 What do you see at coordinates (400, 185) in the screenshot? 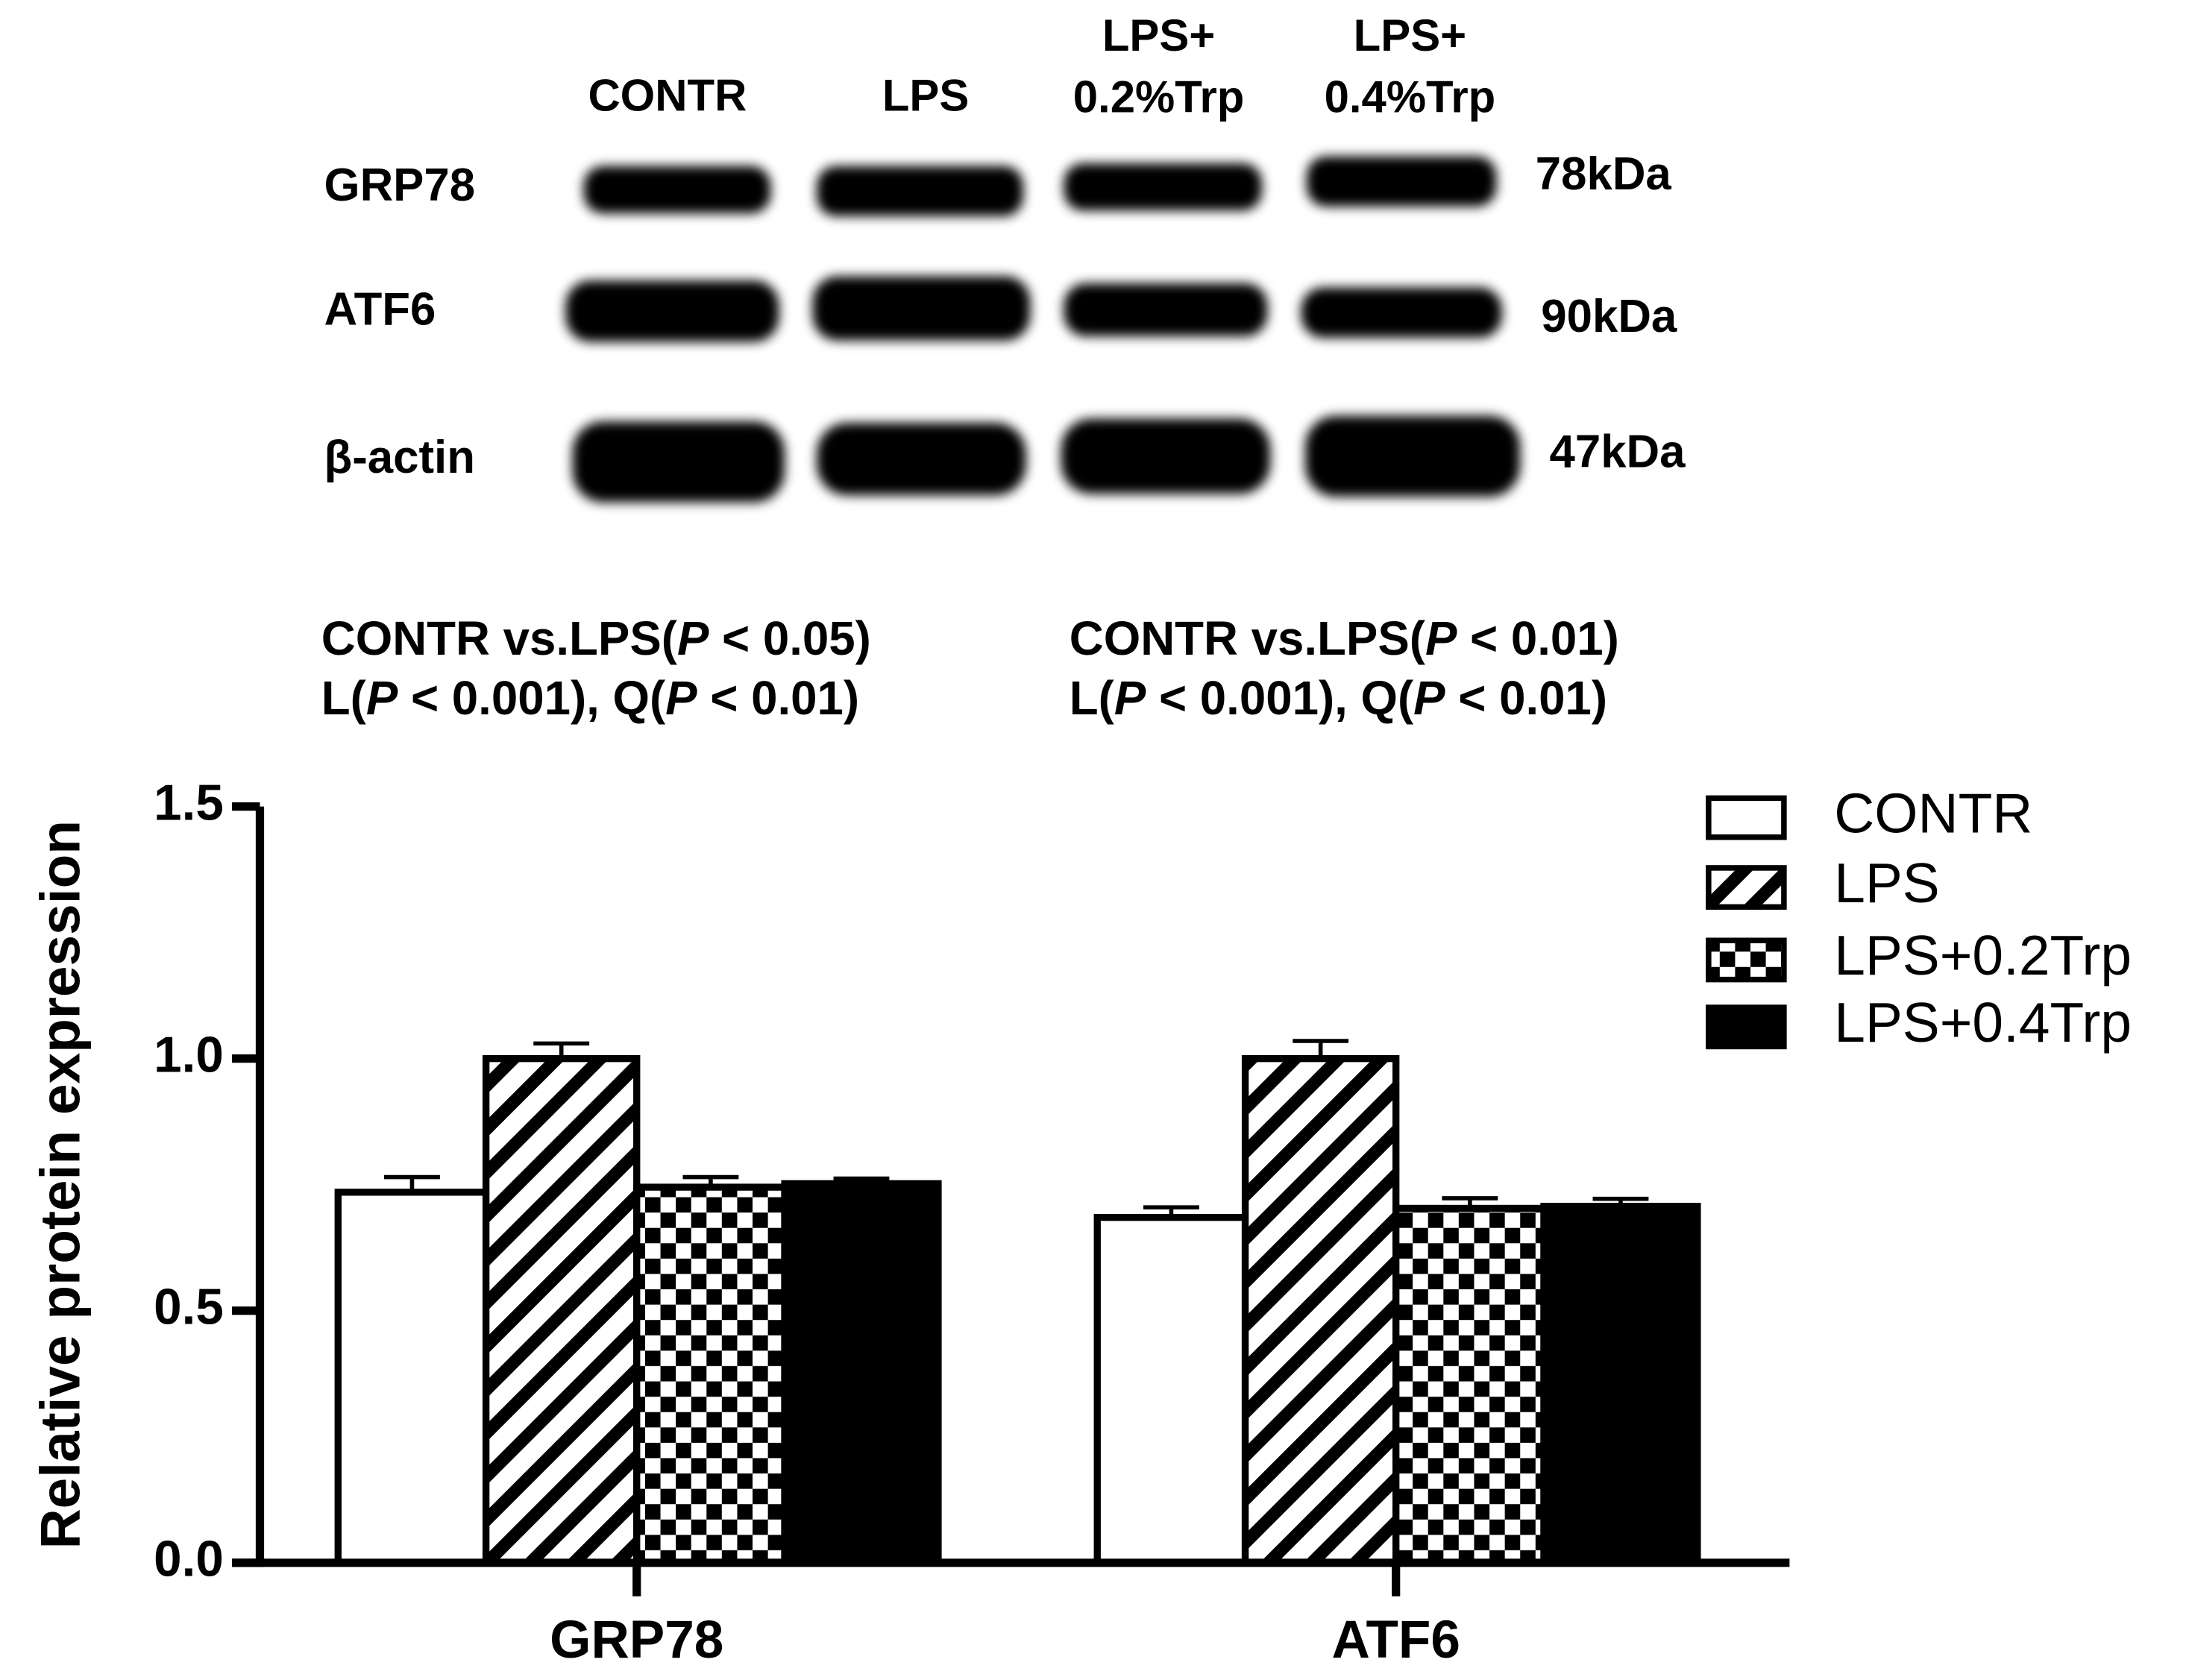
I see `protein-label: GRP78` at bounding box center [400, 185].